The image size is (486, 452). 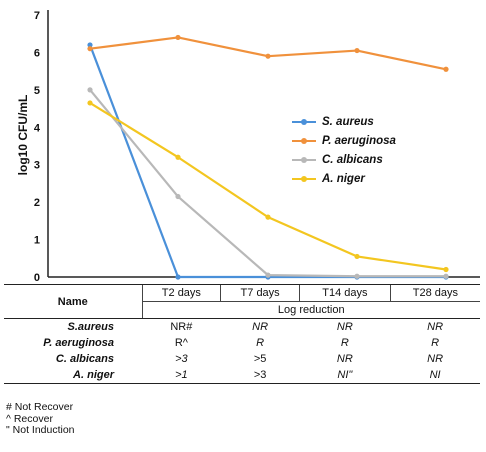 I want to click on y-tick-label: 2, so click(x=37, y=203).